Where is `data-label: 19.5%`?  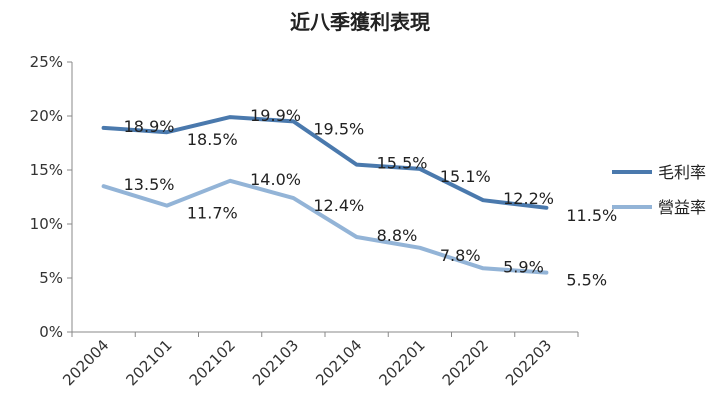
data-label: 19.5% is located at coordinates (338, 128).